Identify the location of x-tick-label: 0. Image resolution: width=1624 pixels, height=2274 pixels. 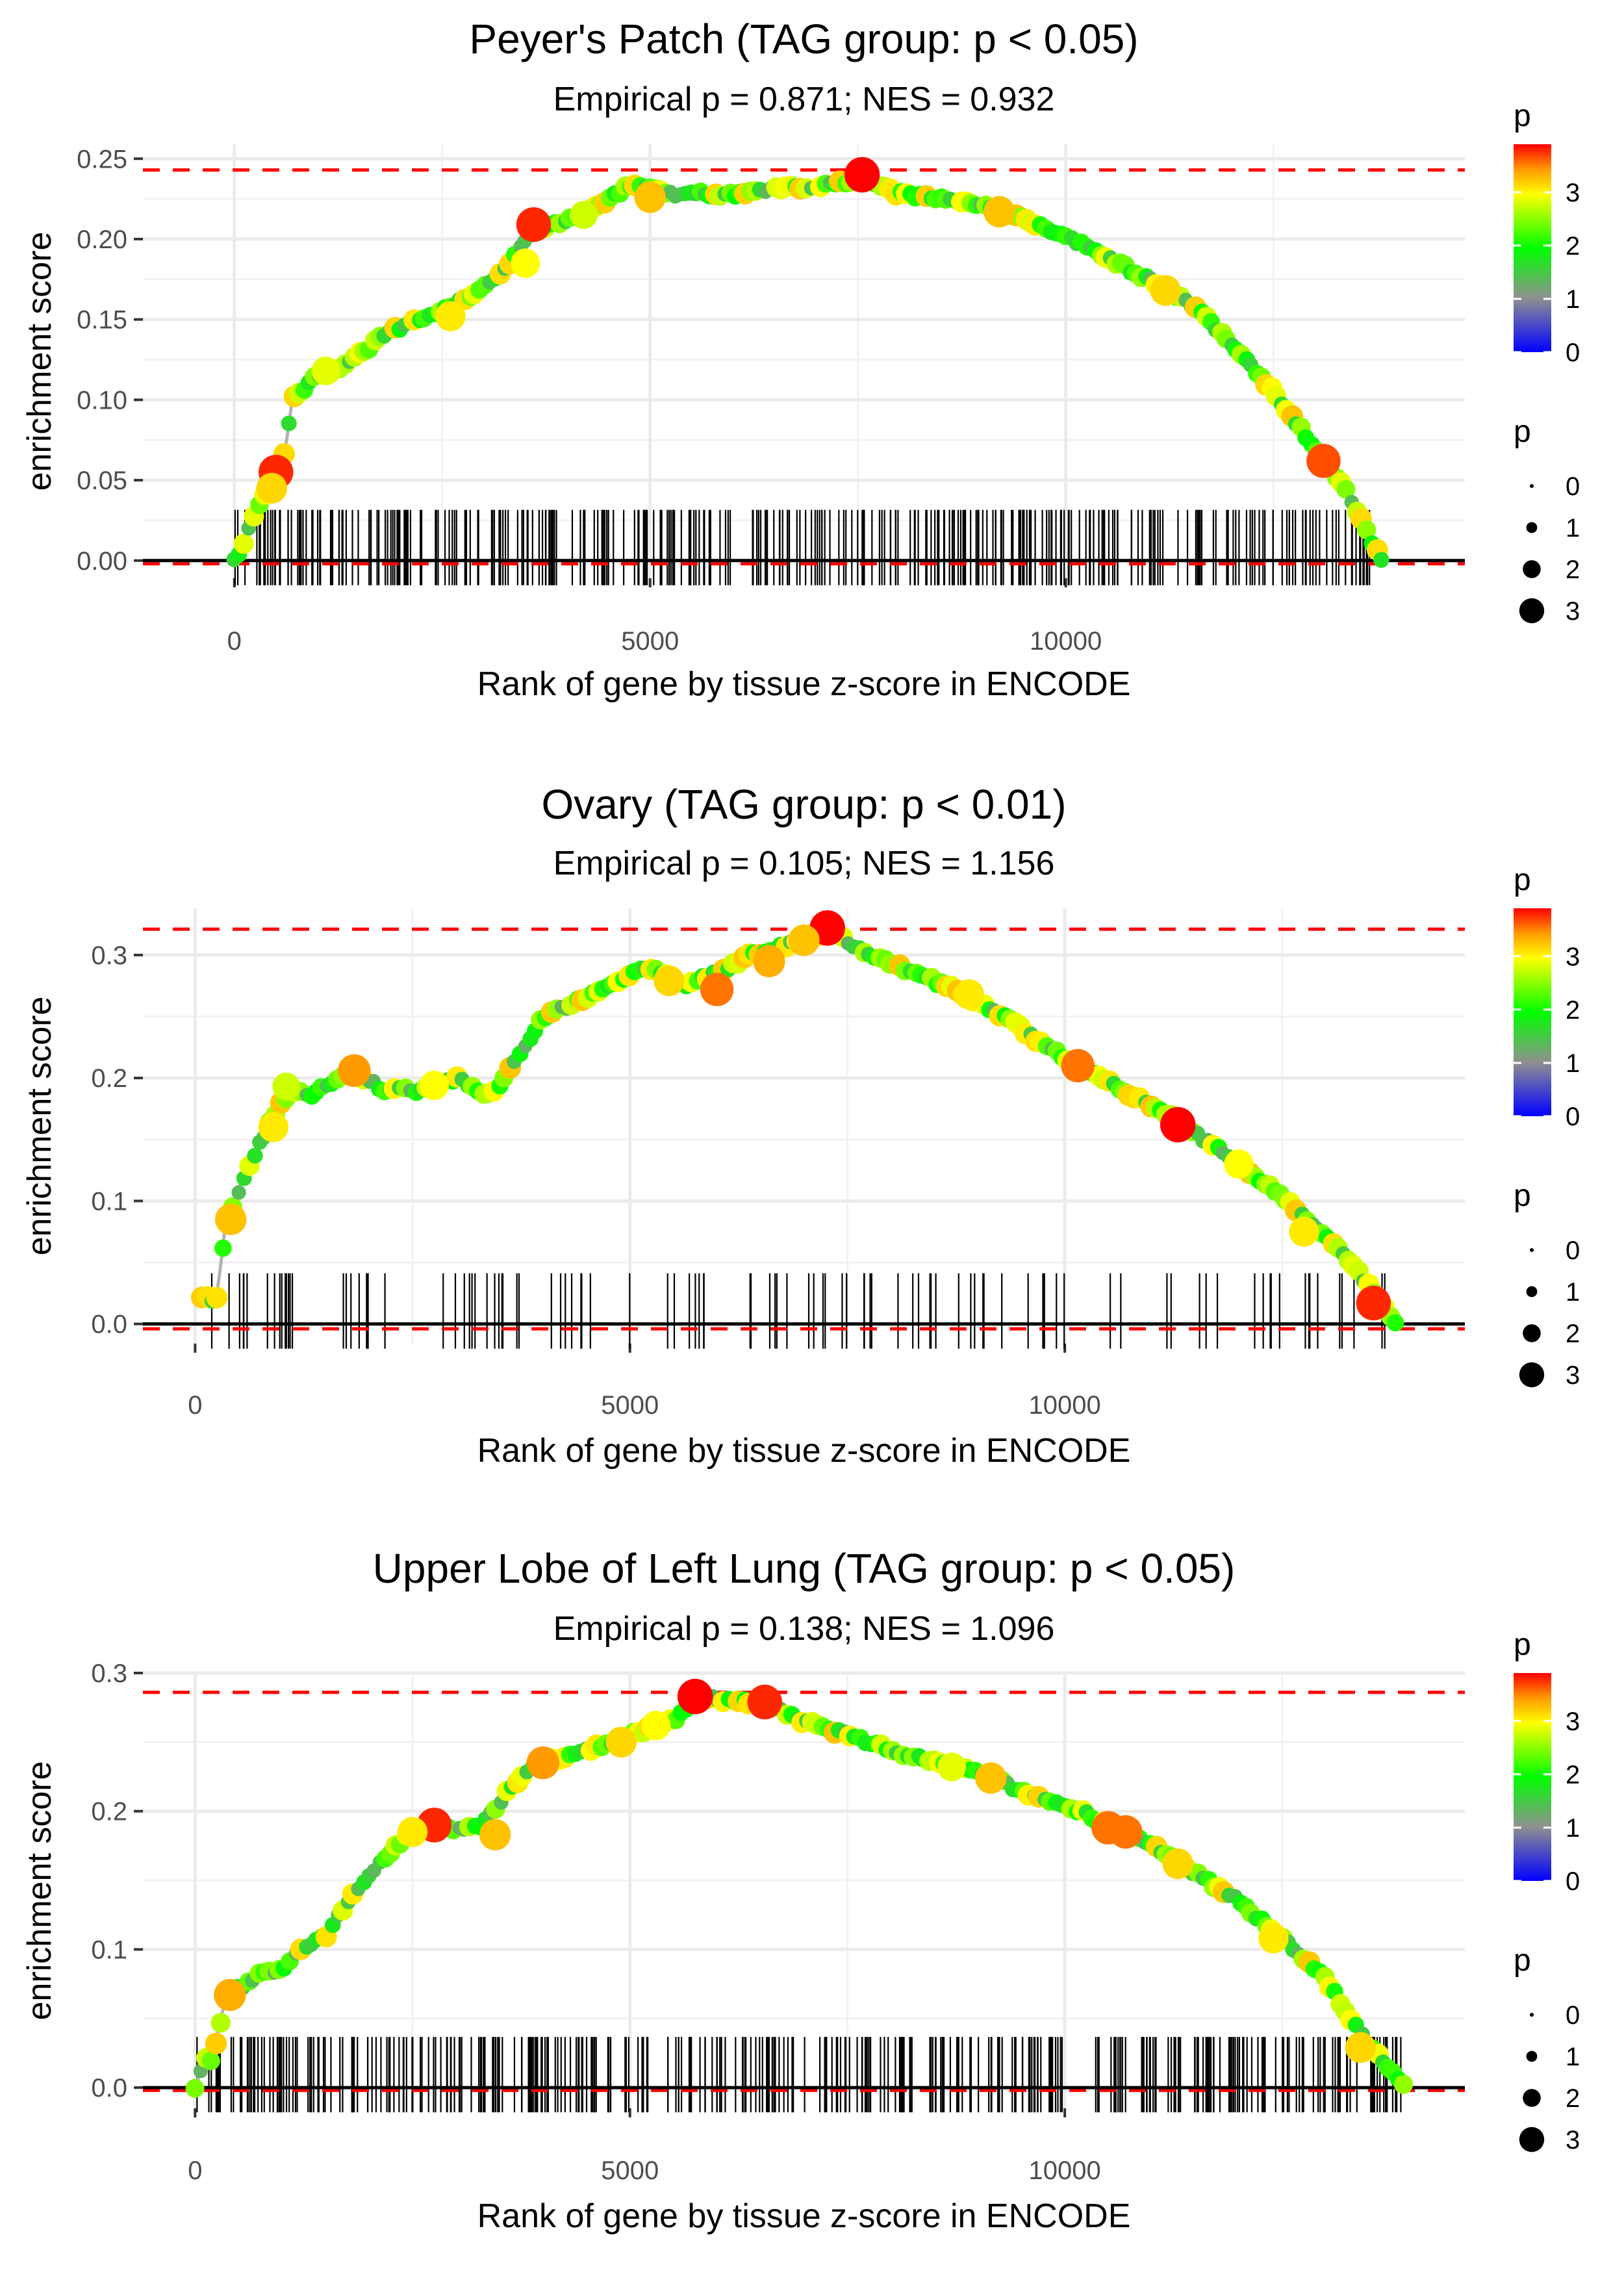
(195, 2170).